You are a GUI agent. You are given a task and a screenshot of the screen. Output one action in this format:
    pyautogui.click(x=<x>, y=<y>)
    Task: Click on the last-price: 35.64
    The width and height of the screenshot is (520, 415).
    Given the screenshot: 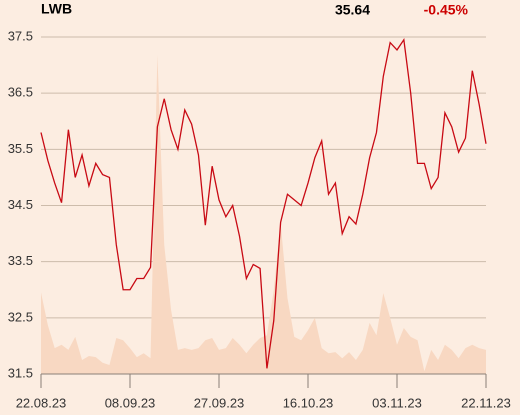 What is the action you would take?
    pyautogui.click(x=352, y=10)
    